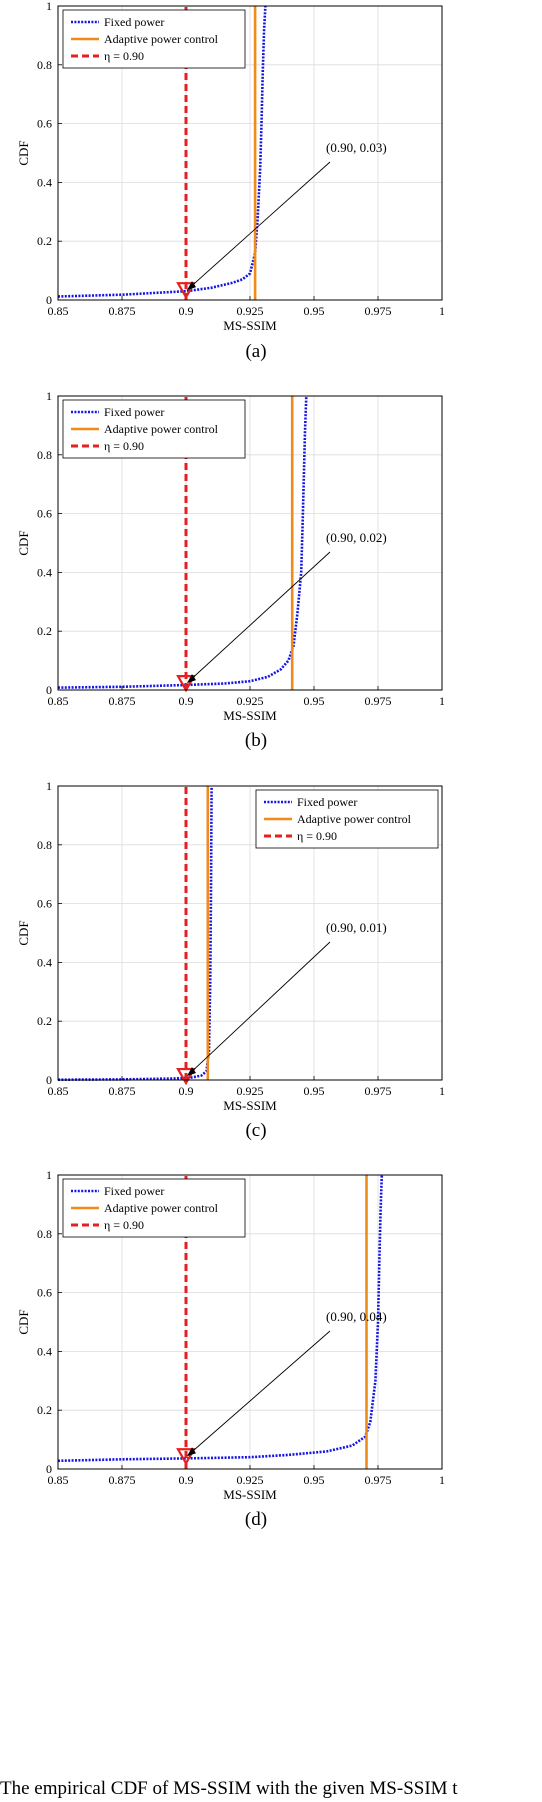  What do you see at coordinates (256, 1519) in the screenshot?
I see `panel-label: (d)` at bounding box center [256, 1519].